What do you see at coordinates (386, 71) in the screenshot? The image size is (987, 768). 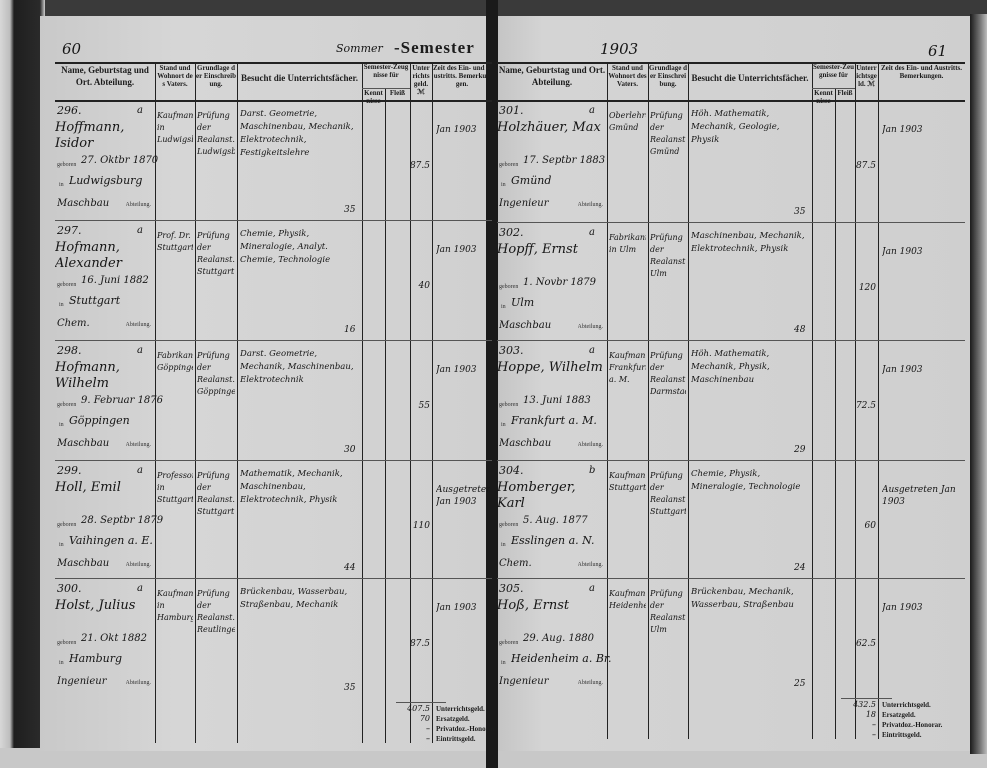 I see `left-col-zeugnisse: Semester-Zeugnisse für` at bounding box center [386, 71].